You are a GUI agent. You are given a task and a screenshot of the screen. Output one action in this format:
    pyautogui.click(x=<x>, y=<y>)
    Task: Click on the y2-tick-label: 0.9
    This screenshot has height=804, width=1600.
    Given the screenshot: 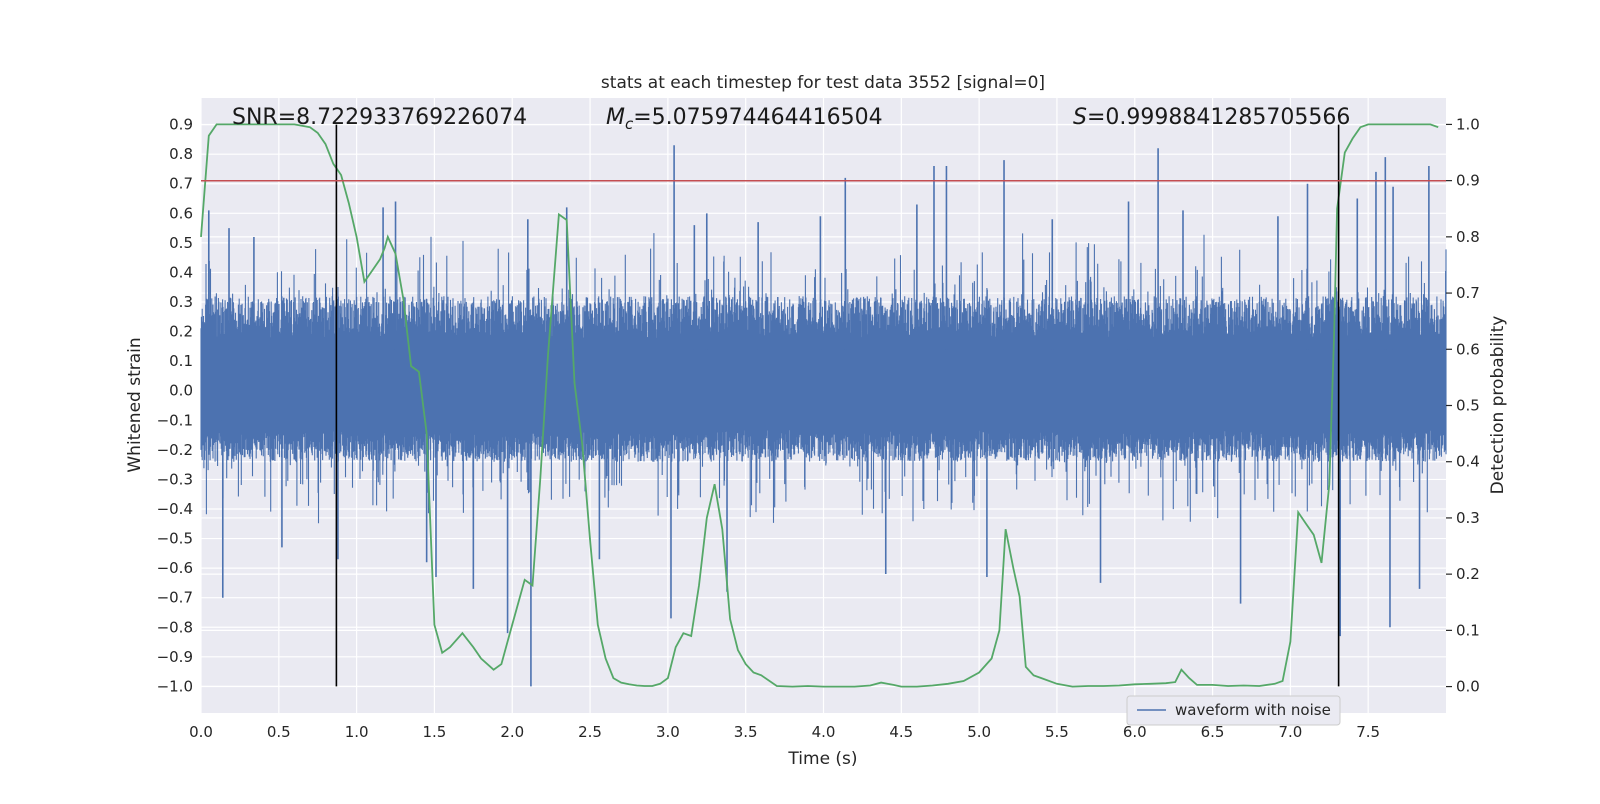 What is the action you would take?
    pyautogui.click(x=1468, y=181)
    